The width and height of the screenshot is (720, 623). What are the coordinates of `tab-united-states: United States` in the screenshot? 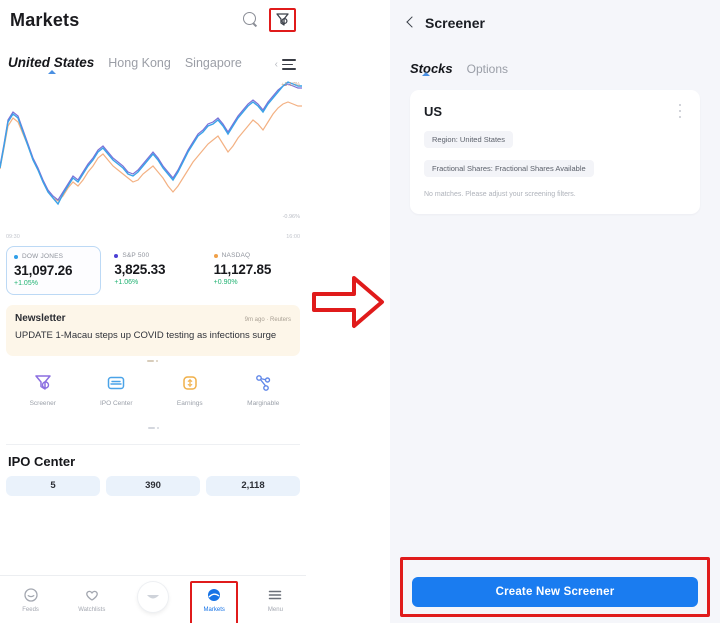 It's located at (51, 62).